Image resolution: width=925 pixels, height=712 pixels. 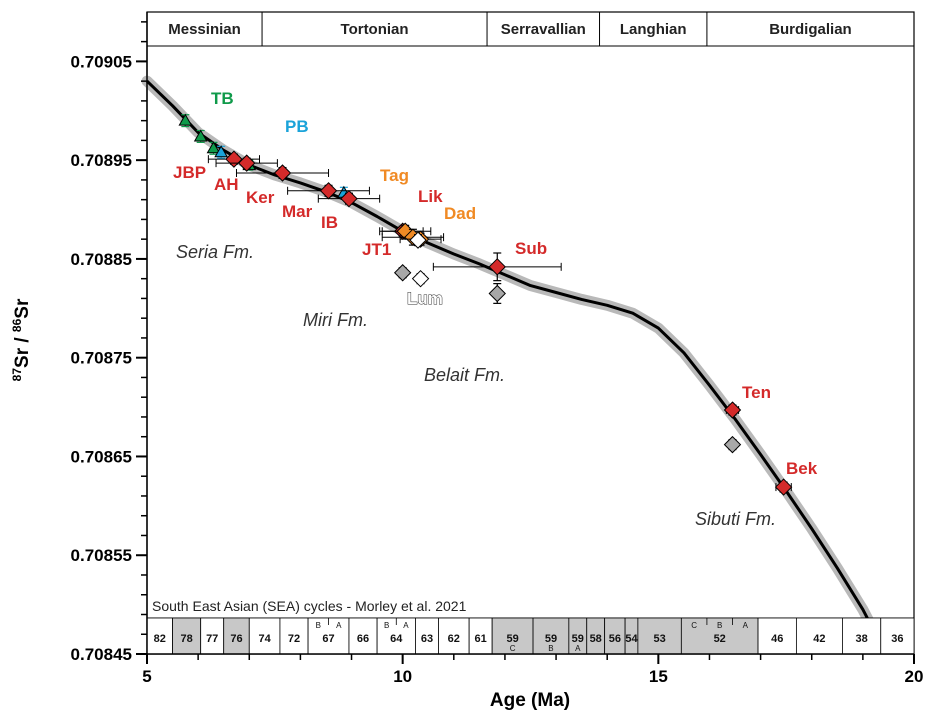 What do you see at coordinates (375, 29) in the screenshot?
I see `stage-label-tortonian: Tortonian` at bounding box center [375, 29].